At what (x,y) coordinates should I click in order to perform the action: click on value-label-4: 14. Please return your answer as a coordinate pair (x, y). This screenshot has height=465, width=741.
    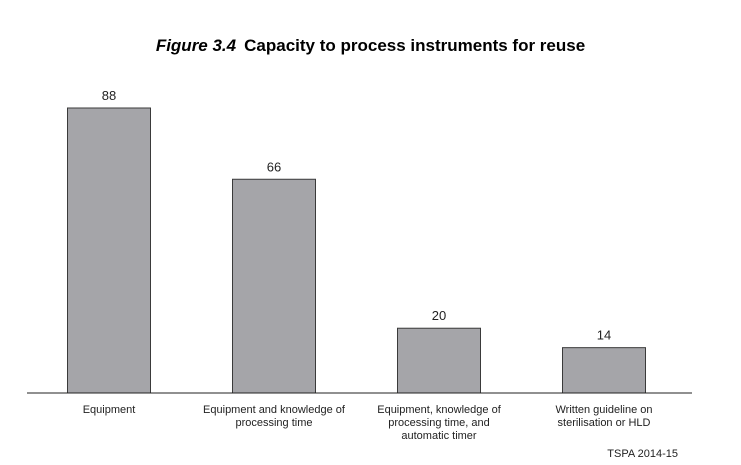
    Looking at the image, I should click on (604, 335).